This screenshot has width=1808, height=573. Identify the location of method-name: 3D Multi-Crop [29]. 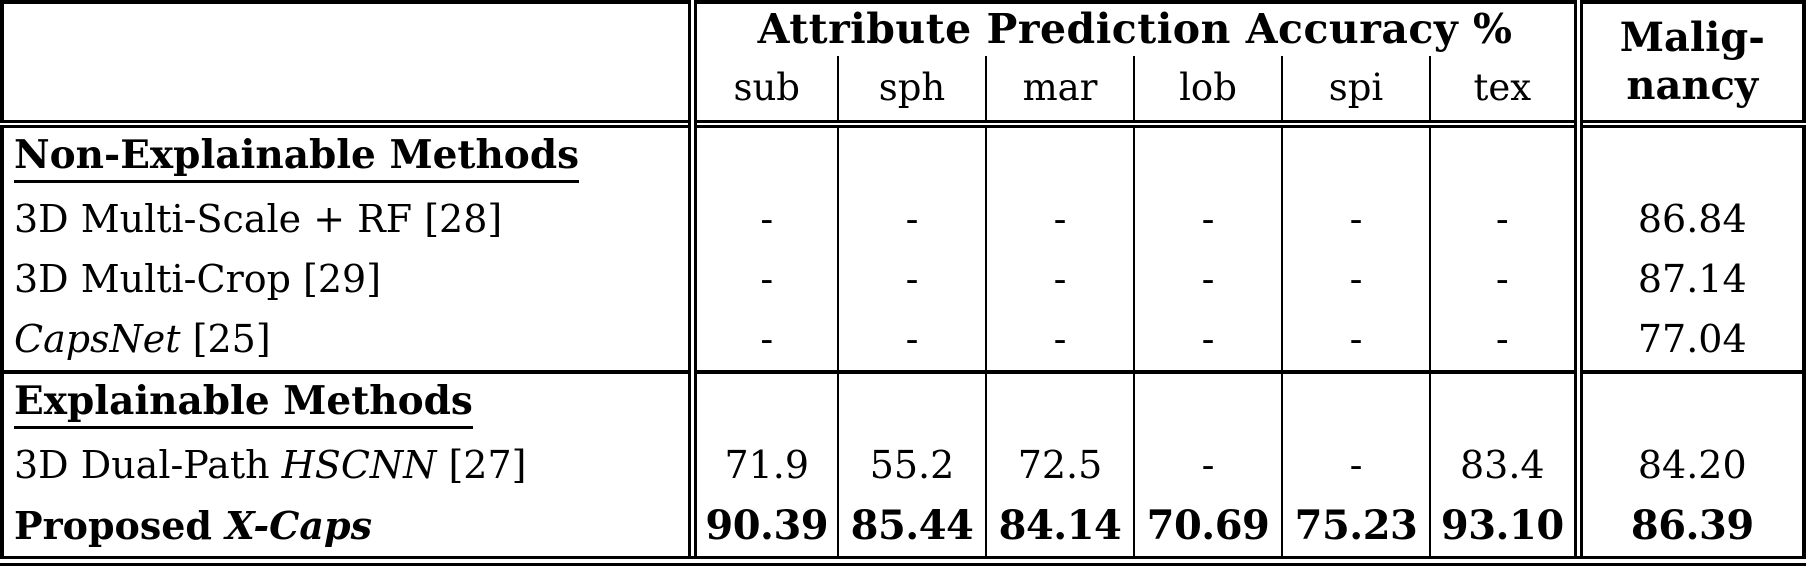
(198, 279).